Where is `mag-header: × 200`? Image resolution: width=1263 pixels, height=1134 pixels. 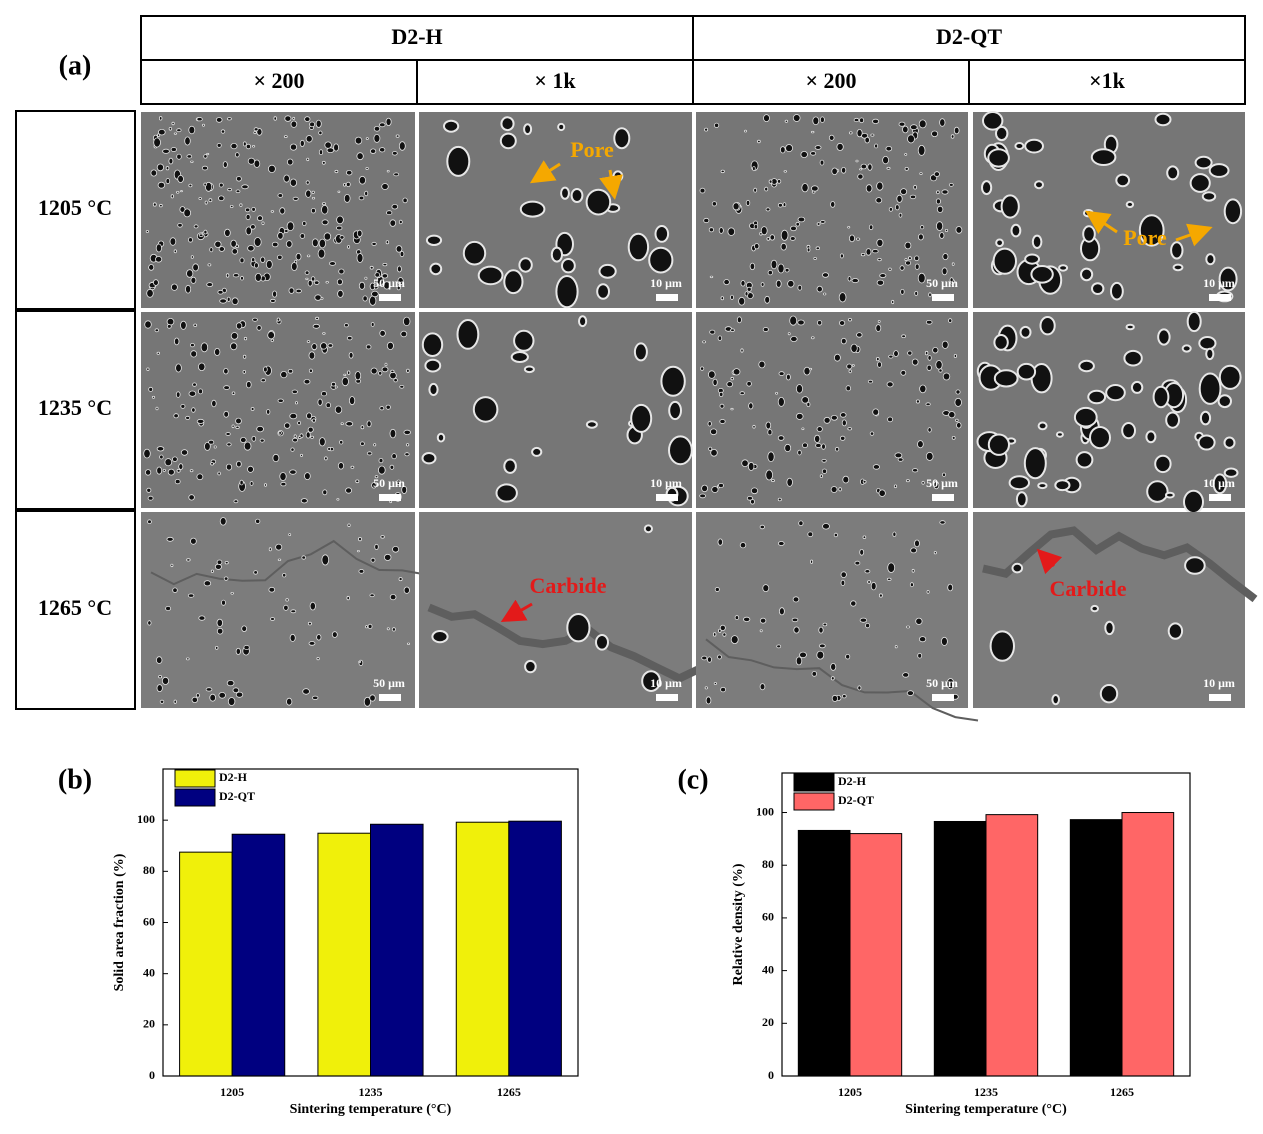 mag-header: × 200 is located at coordinates (278, 80).